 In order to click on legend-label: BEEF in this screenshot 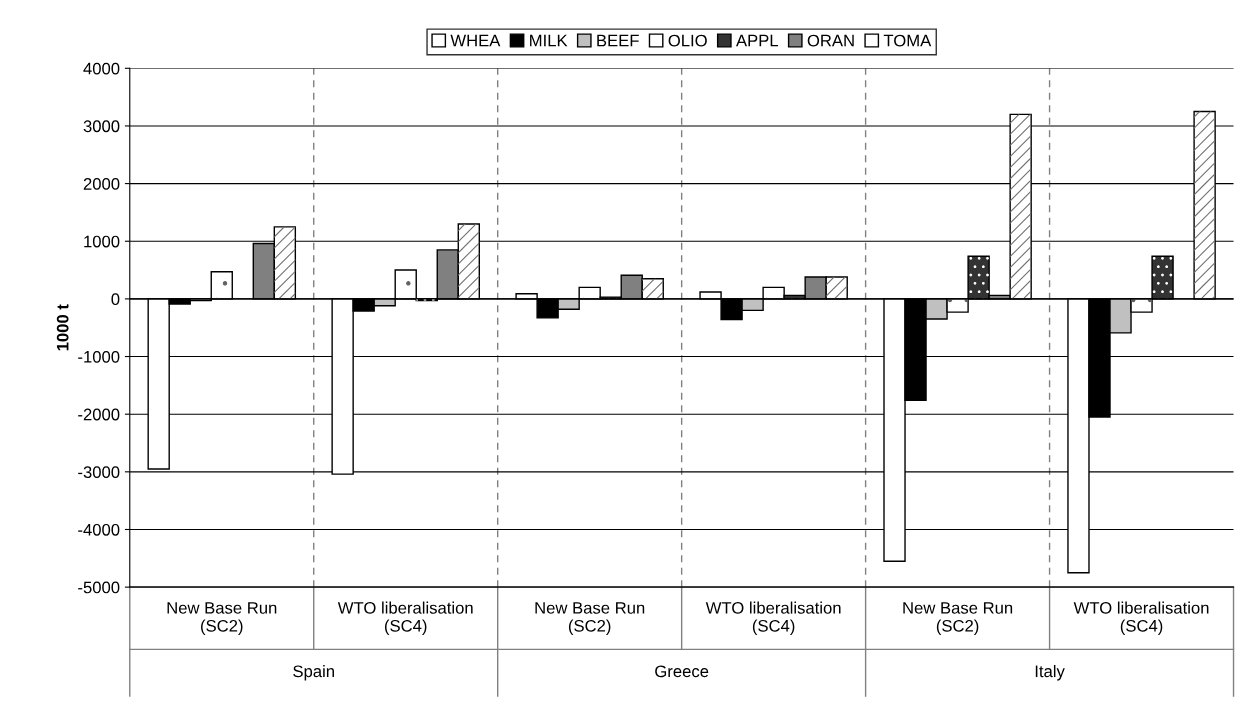, I will do `click(618, 40)`.